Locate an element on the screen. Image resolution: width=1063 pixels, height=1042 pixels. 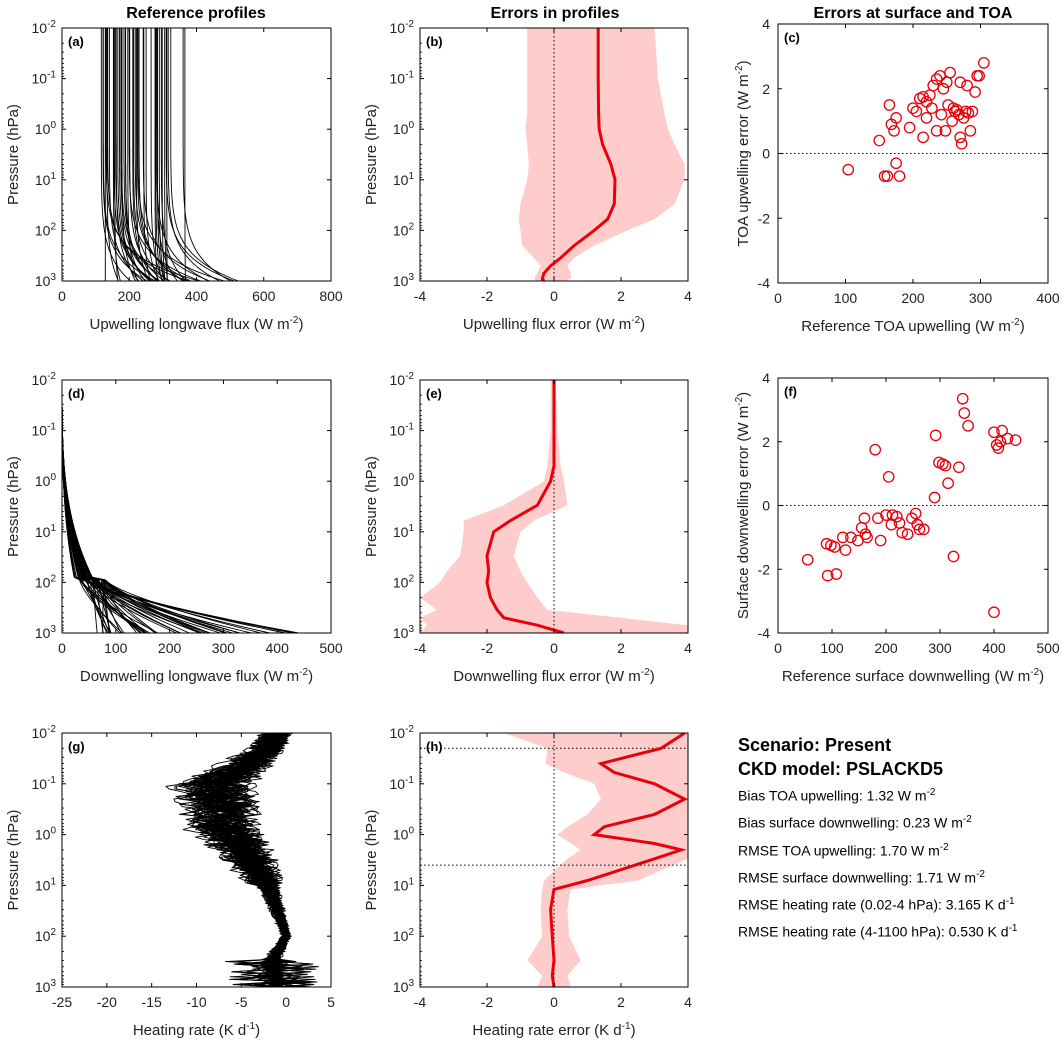
y-axis-label: TOA upwelling error (W m-2) is located at coordinates (743, 153).